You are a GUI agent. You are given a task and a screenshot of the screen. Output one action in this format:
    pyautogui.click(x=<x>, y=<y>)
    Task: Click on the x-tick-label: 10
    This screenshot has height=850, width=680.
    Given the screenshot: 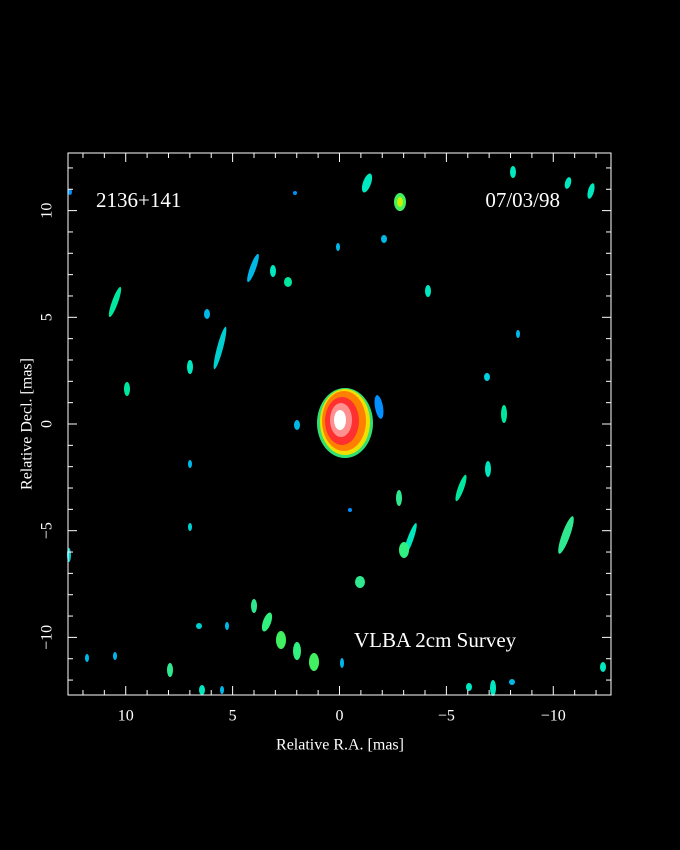 What is the action you would take?
    pyautogui.click(x=126, y=716)
    